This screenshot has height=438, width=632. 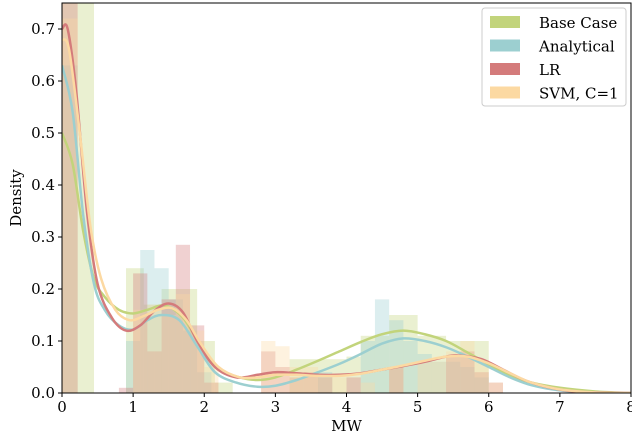 I want to click on y-tick-label: 0.4, so click(x=43, y=185).